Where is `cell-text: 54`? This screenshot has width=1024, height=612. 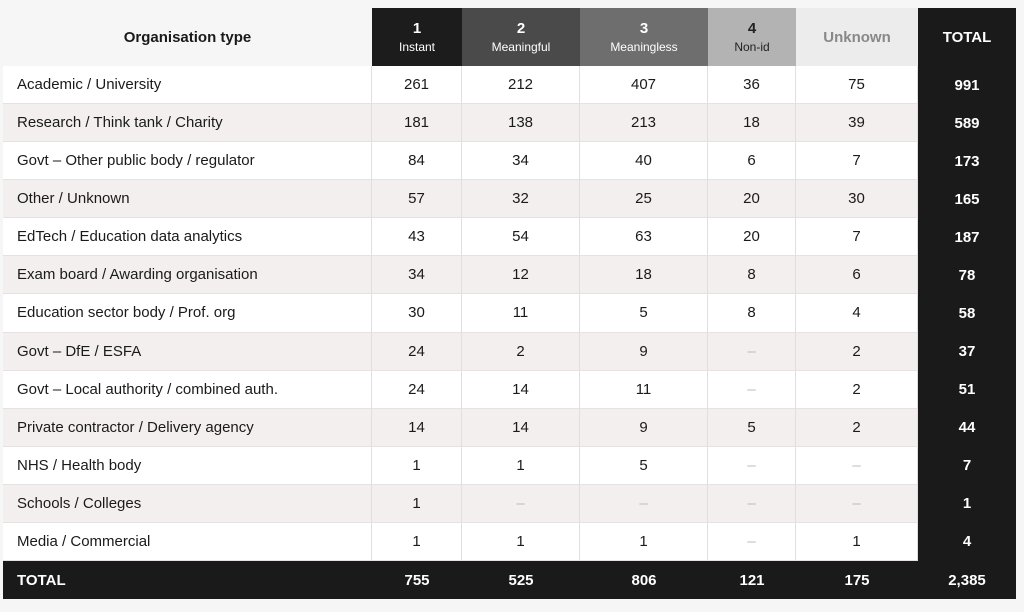
cell-text: 54 is located at coordinates (520, 237).